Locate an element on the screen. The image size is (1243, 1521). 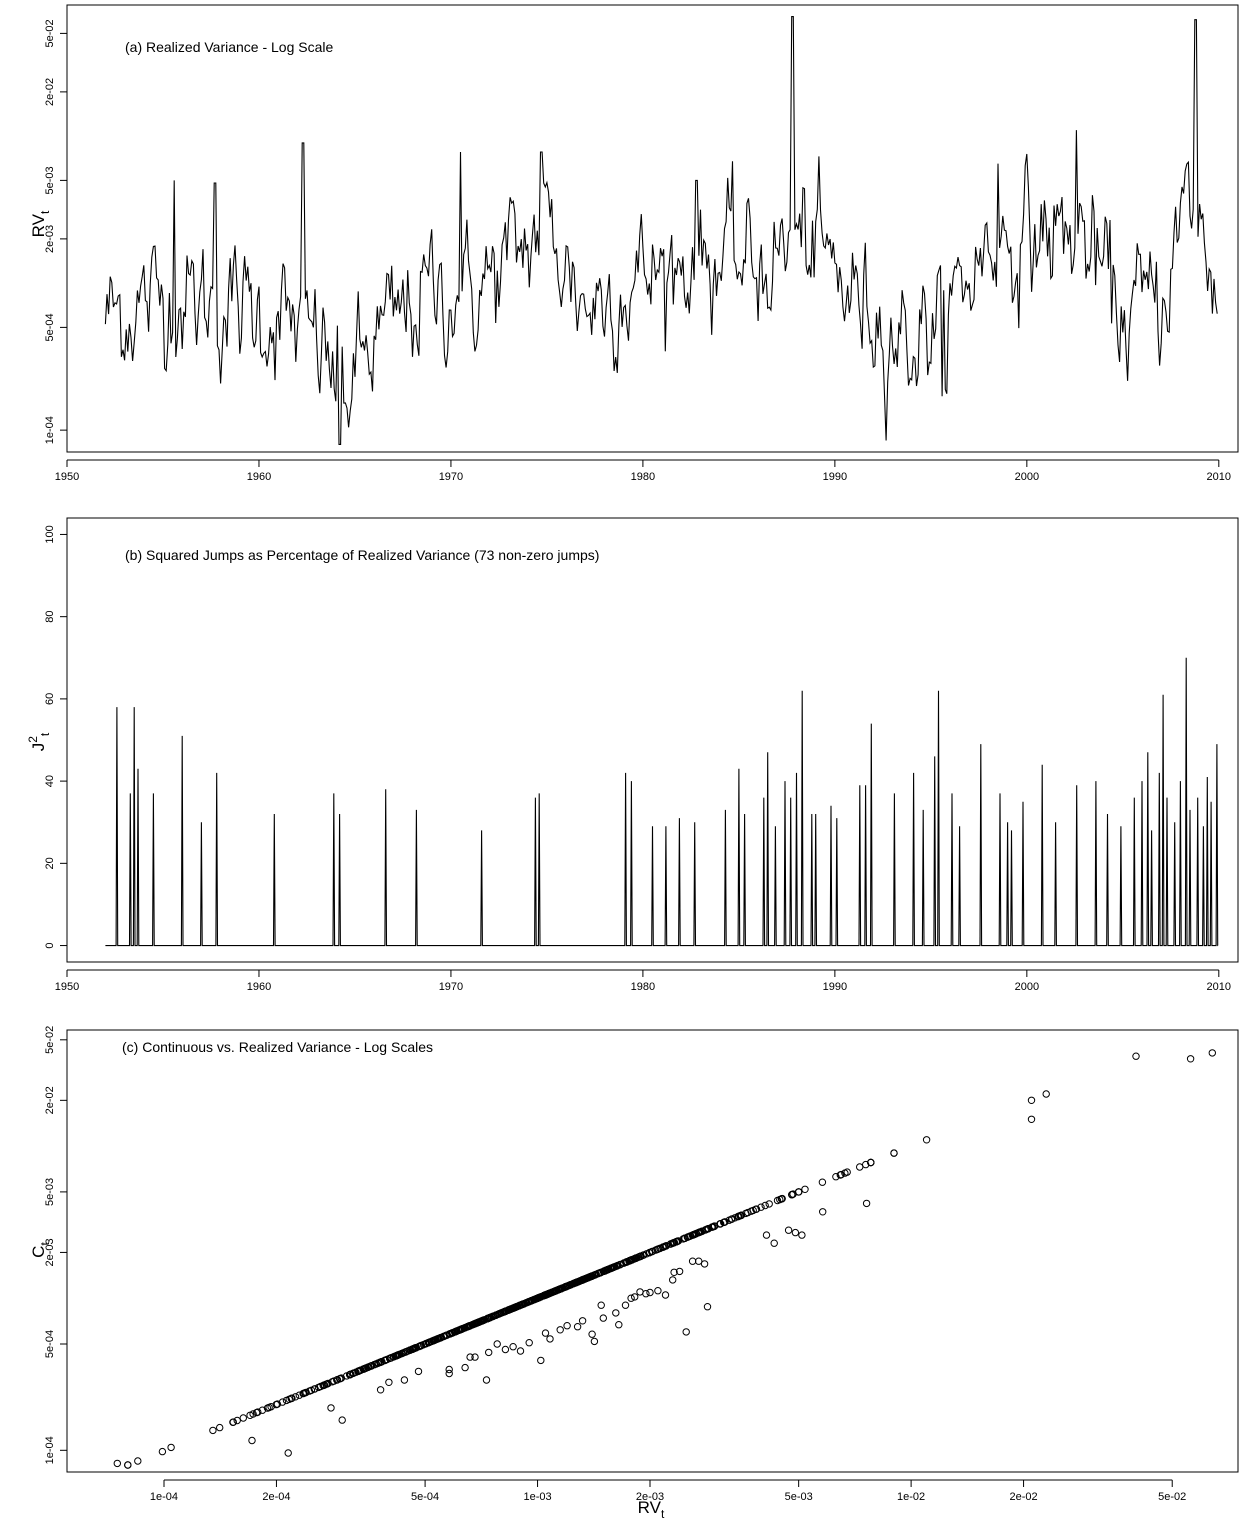
y-tick-label: 5e-02 is located at coordinates (50, 1040).